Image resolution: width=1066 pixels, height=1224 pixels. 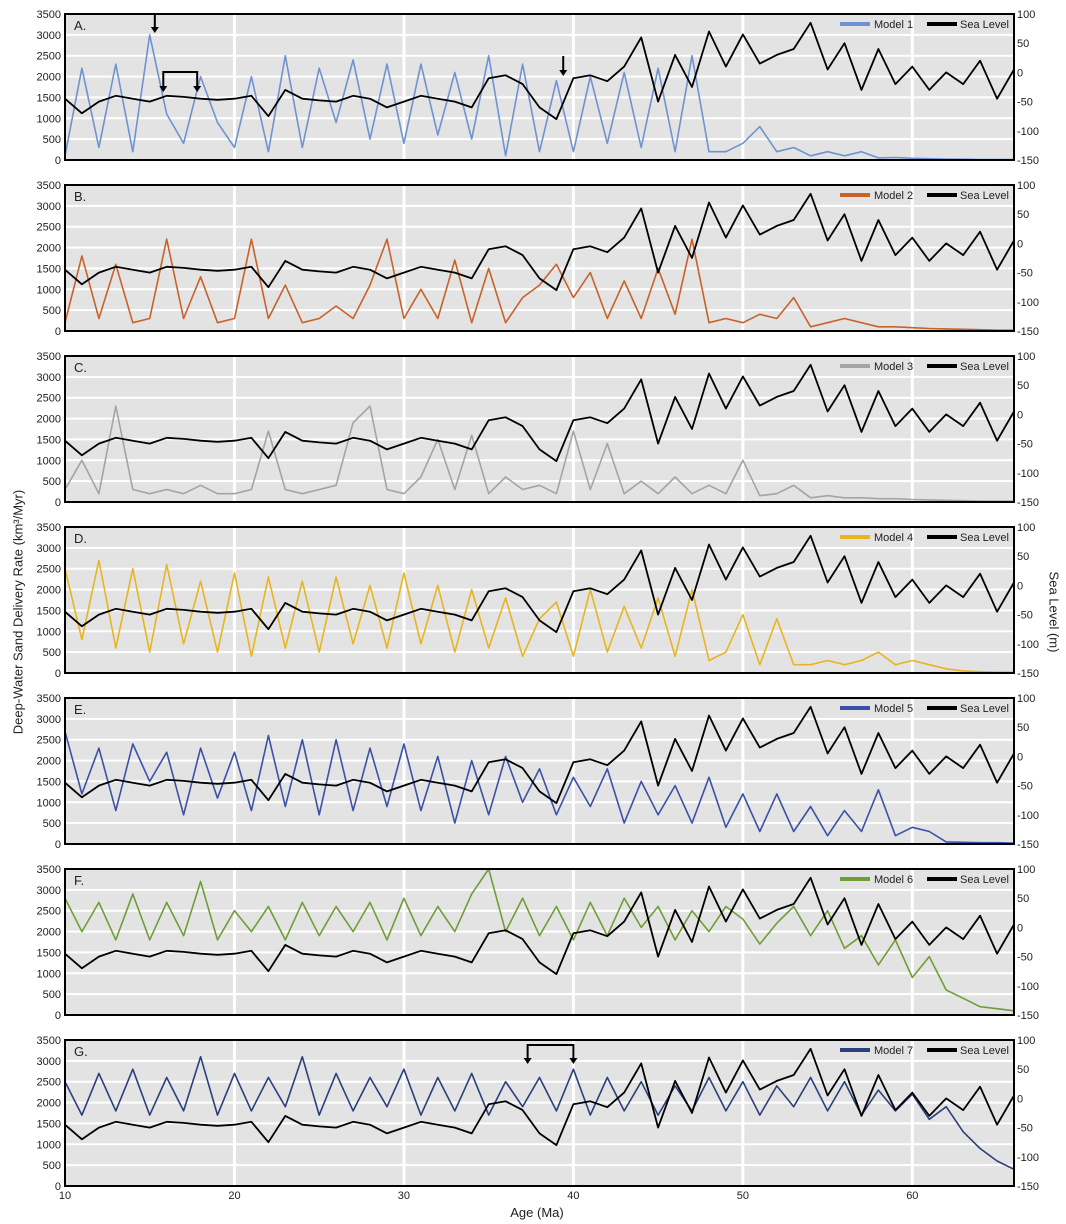 What do you see at coordinates (537, 1212) in the screenshot?
I see `x-axis-title: Age (Ma)` at bounding box center [537, 1212].